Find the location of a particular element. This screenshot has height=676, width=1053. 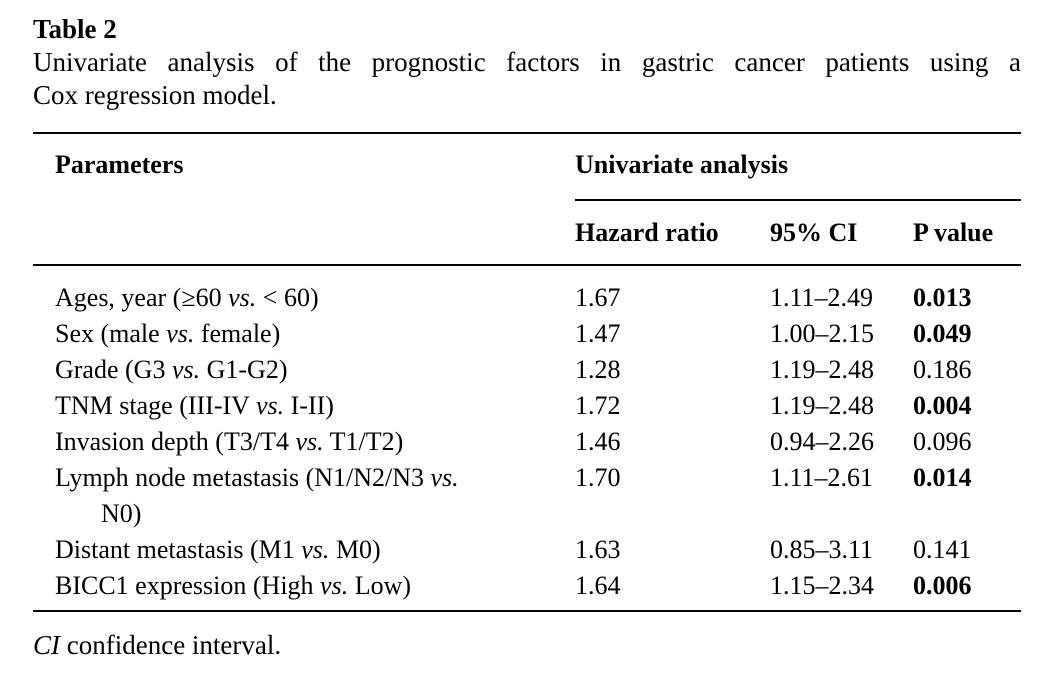

column-header-hazard-ratio: Hazard ratio is located at coordinates (647, 232).